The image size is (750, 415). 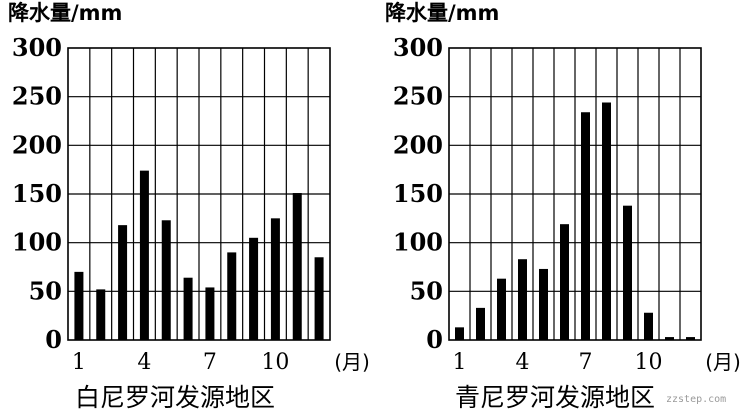 I want to click on chart-title: 青尼罗河发源地区, so click(x=555, y=397).